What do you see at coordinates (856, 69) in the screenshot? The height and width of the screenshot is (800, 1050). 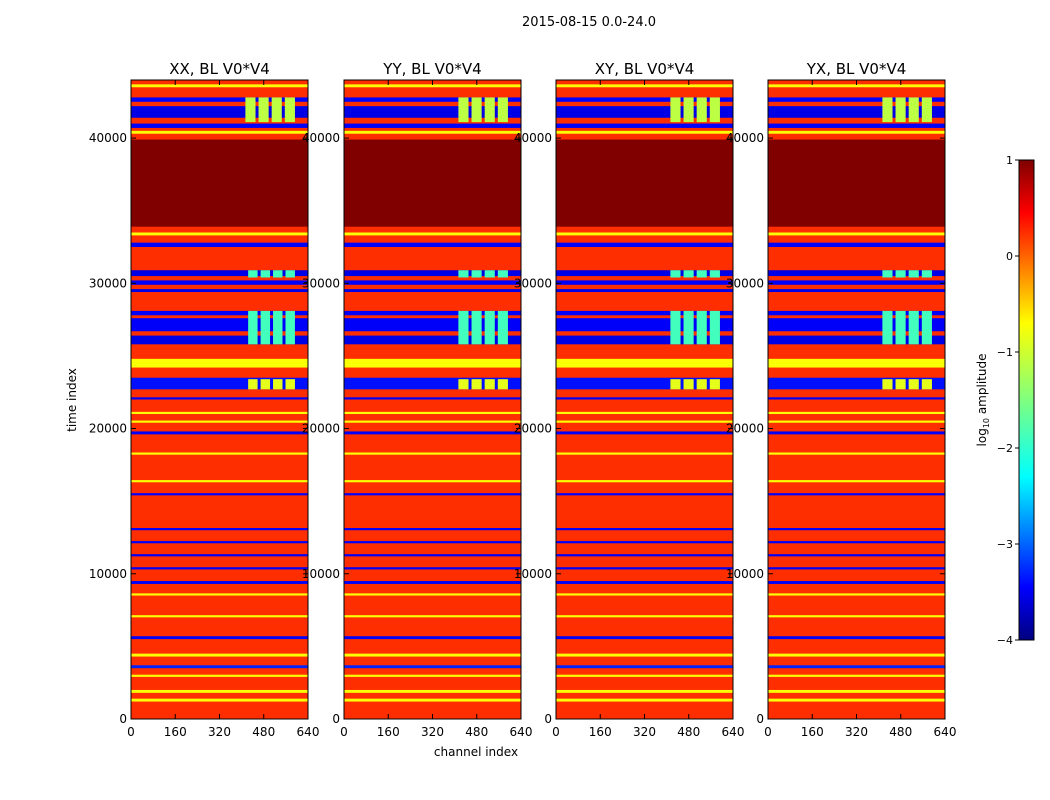 I see `panel-title: YX, BL V0*V4` at bounding box center [856, 69].